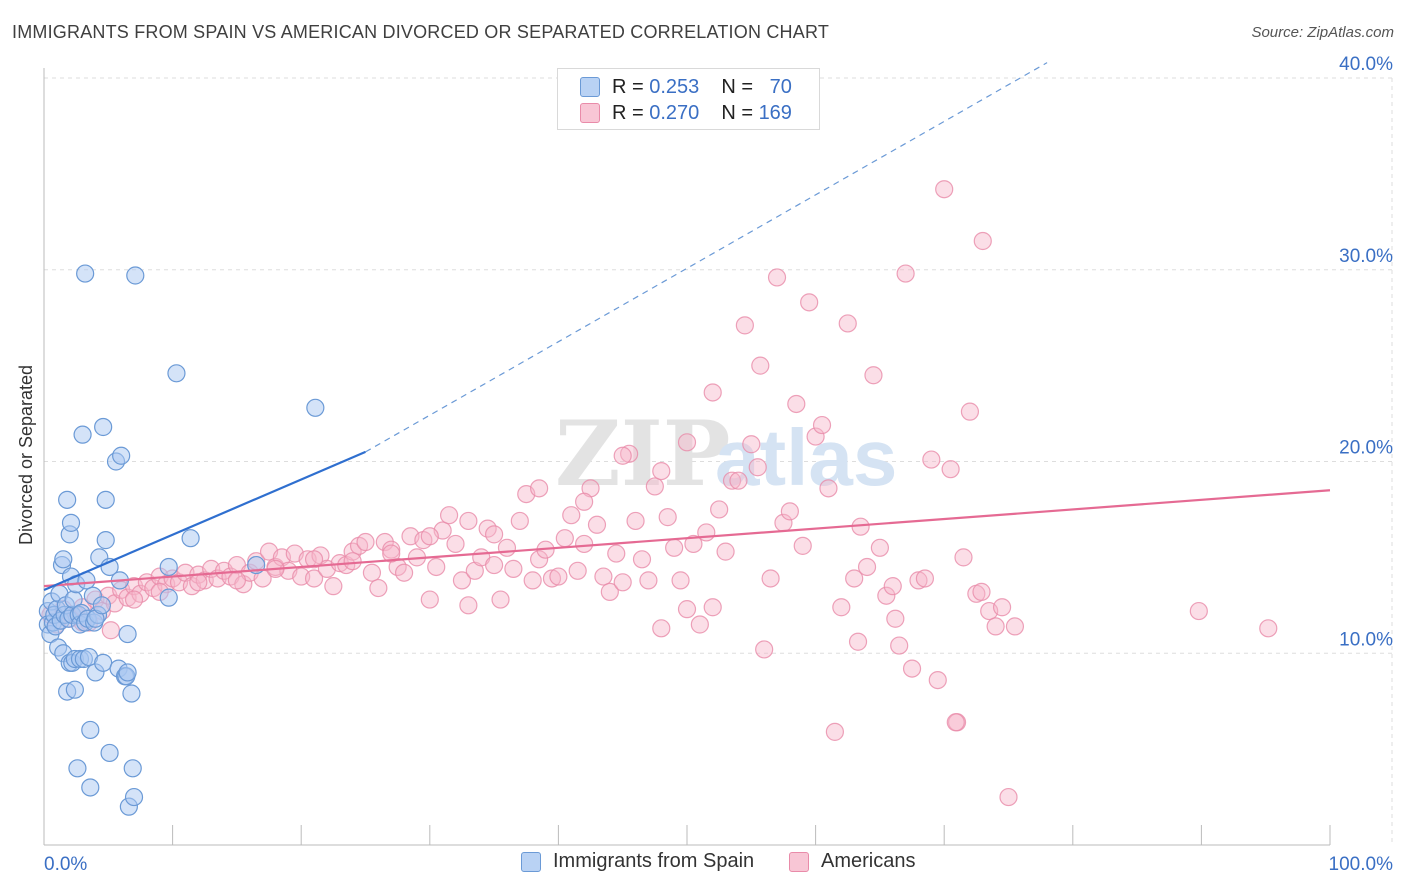  What do you see at coordinates (780, 86) in the screenshot?
I see `n-value: 70` at bounding box center [780, 86].